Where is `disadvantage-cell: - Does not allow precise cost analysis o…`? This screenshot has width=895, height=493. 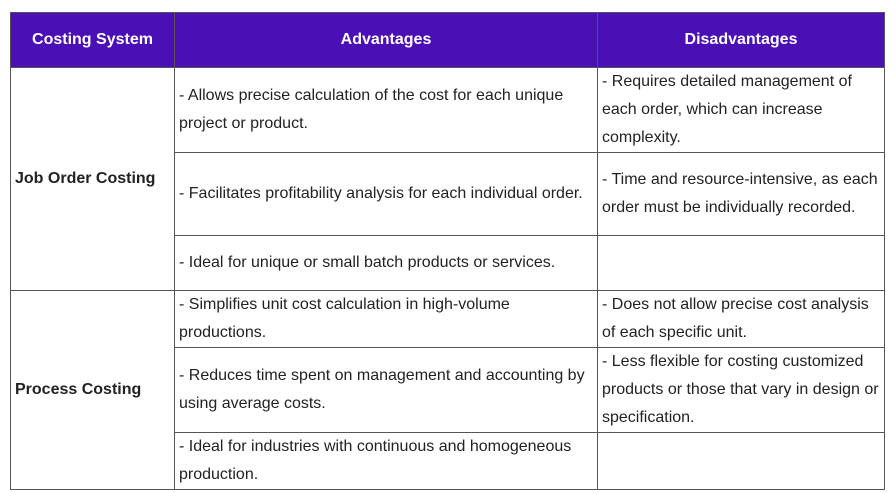
disadvantage-cell: - Does not allow precise cost analysis o… is located at coordinates (741, 319).